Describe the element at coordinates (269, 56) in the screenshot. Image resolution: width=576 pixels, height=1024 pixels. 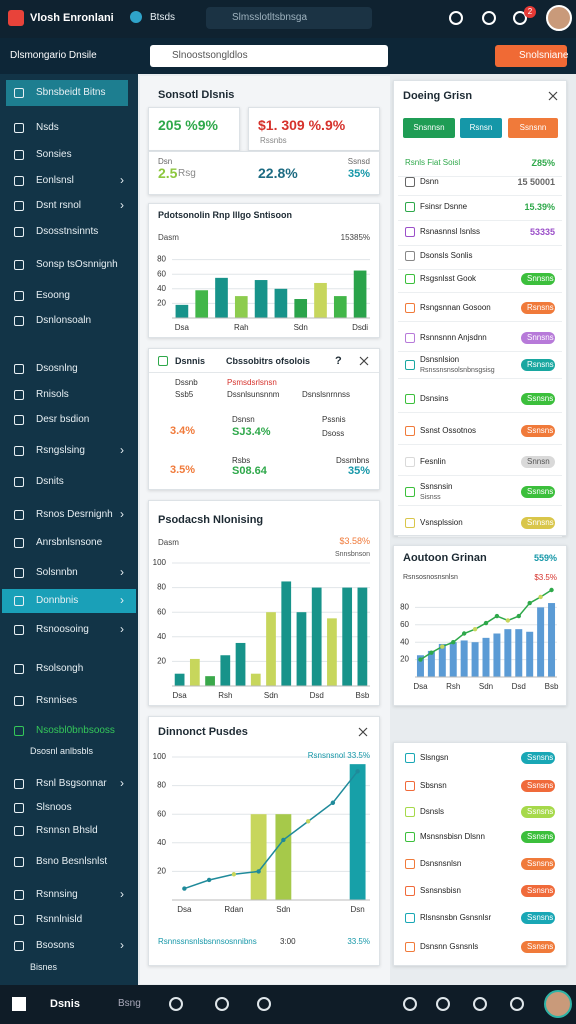
I see `header-search` at that location.